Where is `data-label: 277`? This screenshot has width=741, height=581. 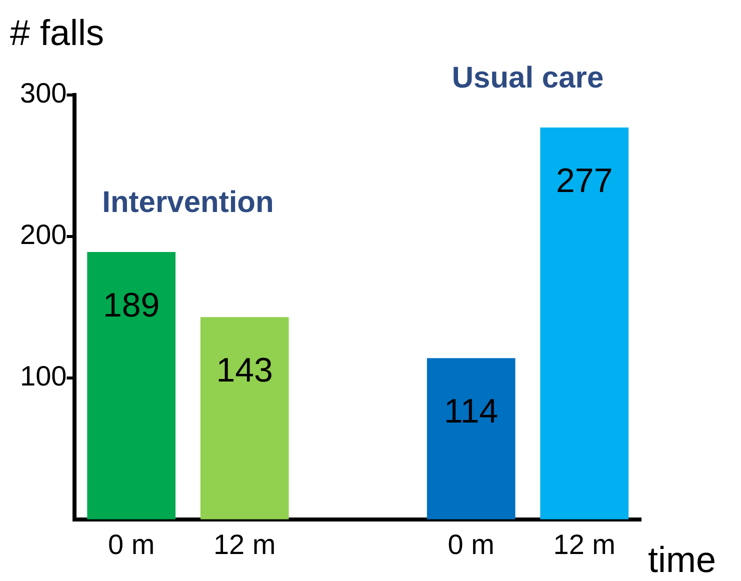
data-label: 277 is located at coordinates (584, 181).